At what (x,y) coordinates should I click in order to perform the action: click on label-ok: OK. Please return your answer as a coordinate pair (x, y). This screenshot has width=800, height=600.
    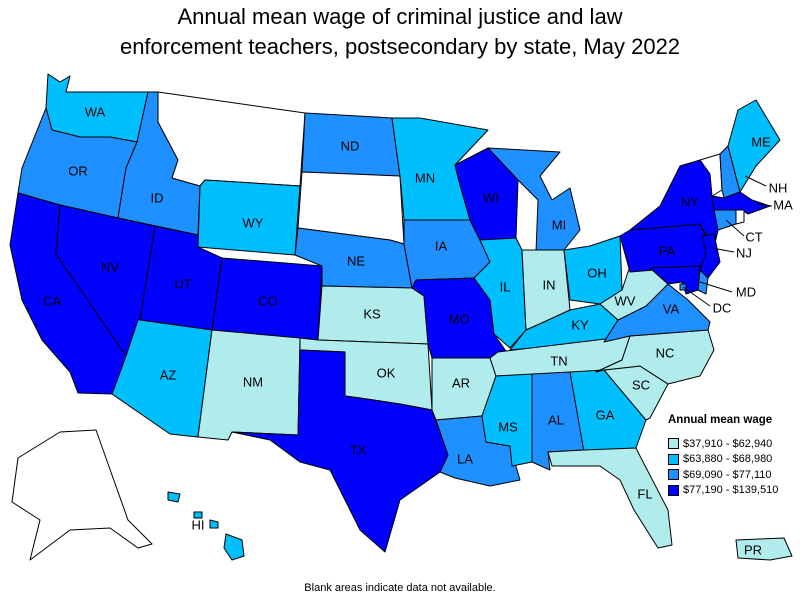
    Looking at the image, I should click on (386, 372).